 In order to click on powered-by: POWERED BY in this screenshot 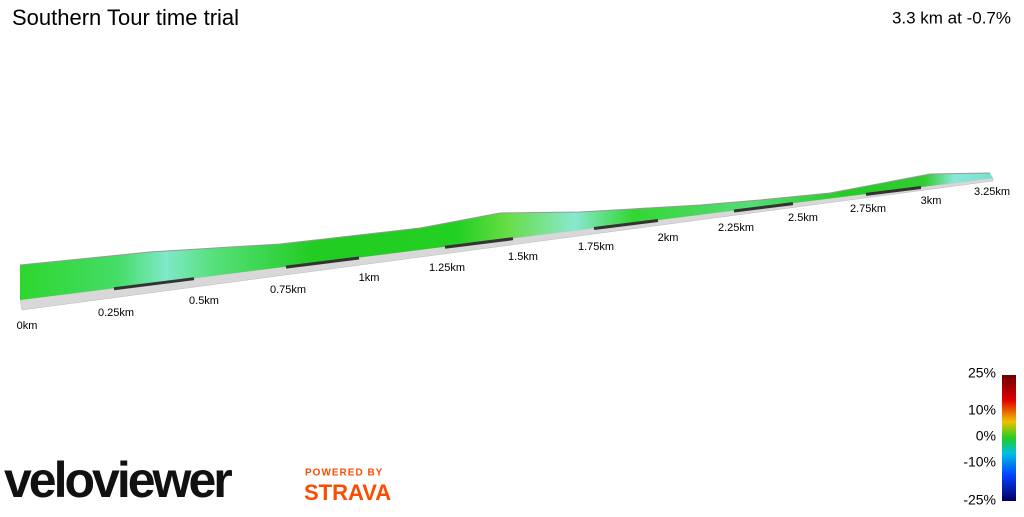, I will do `click(344, 473)`.